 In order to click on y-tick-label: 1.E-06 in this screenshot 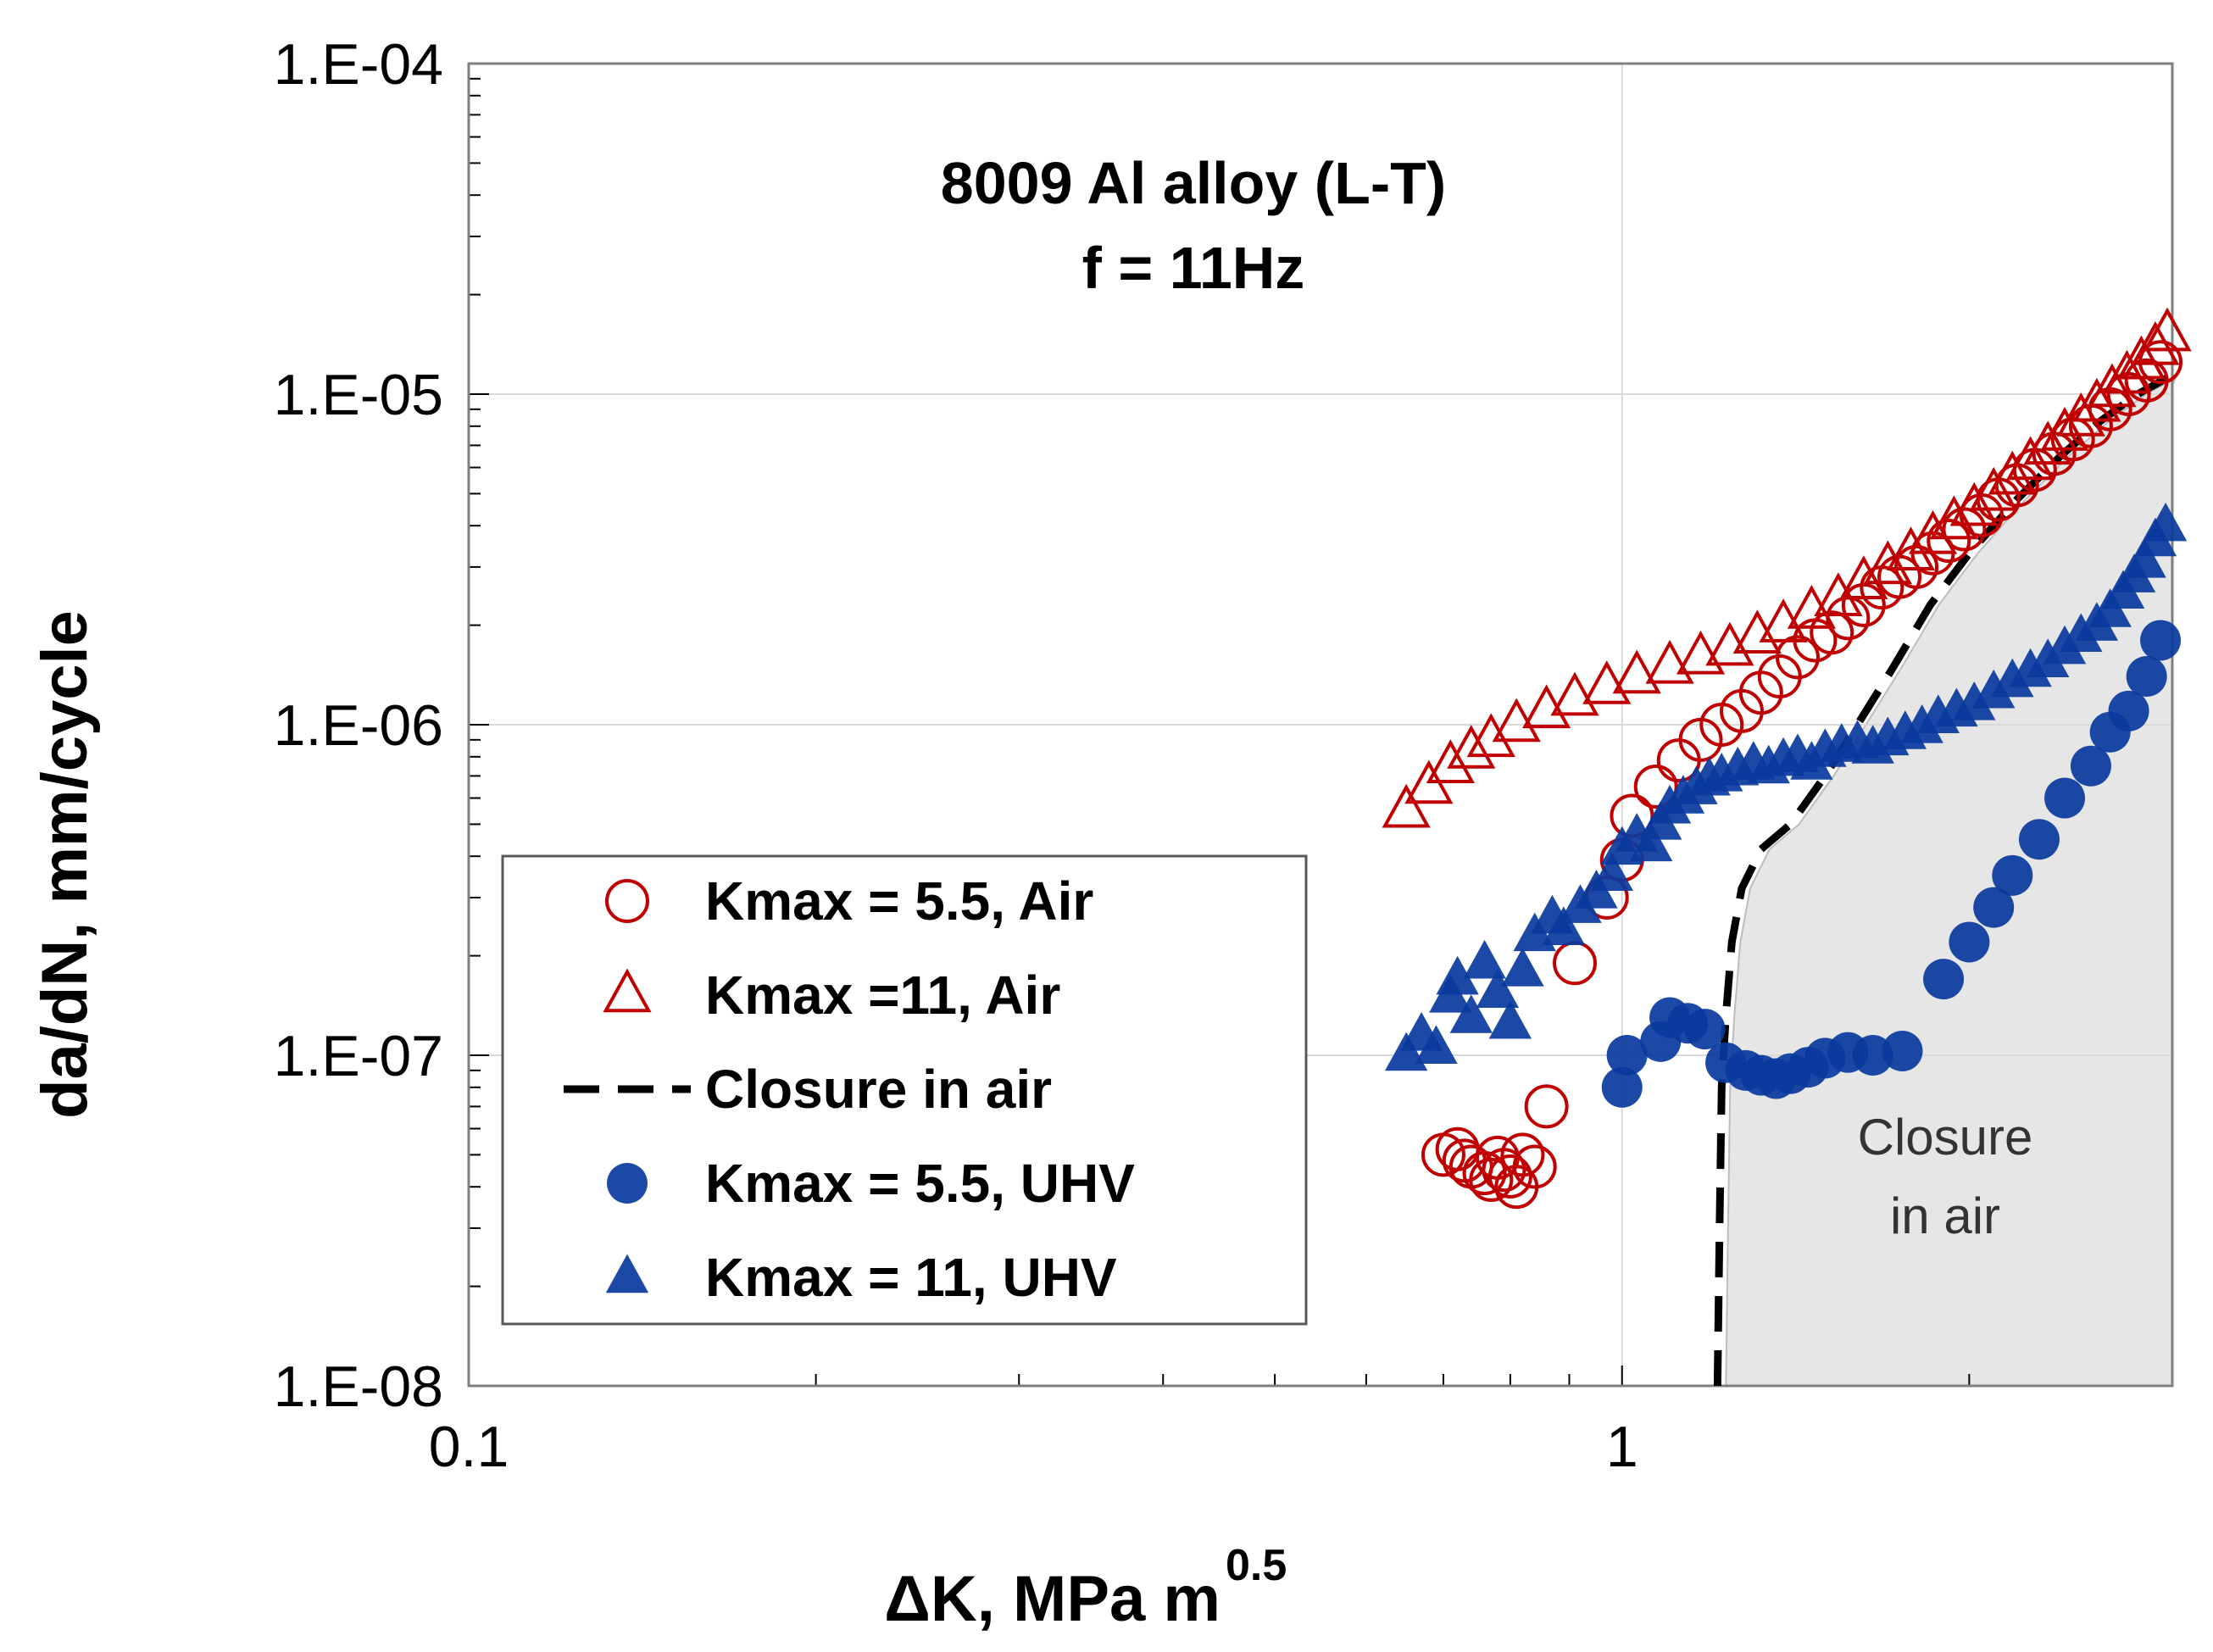, I will do `click(358, 725)`.